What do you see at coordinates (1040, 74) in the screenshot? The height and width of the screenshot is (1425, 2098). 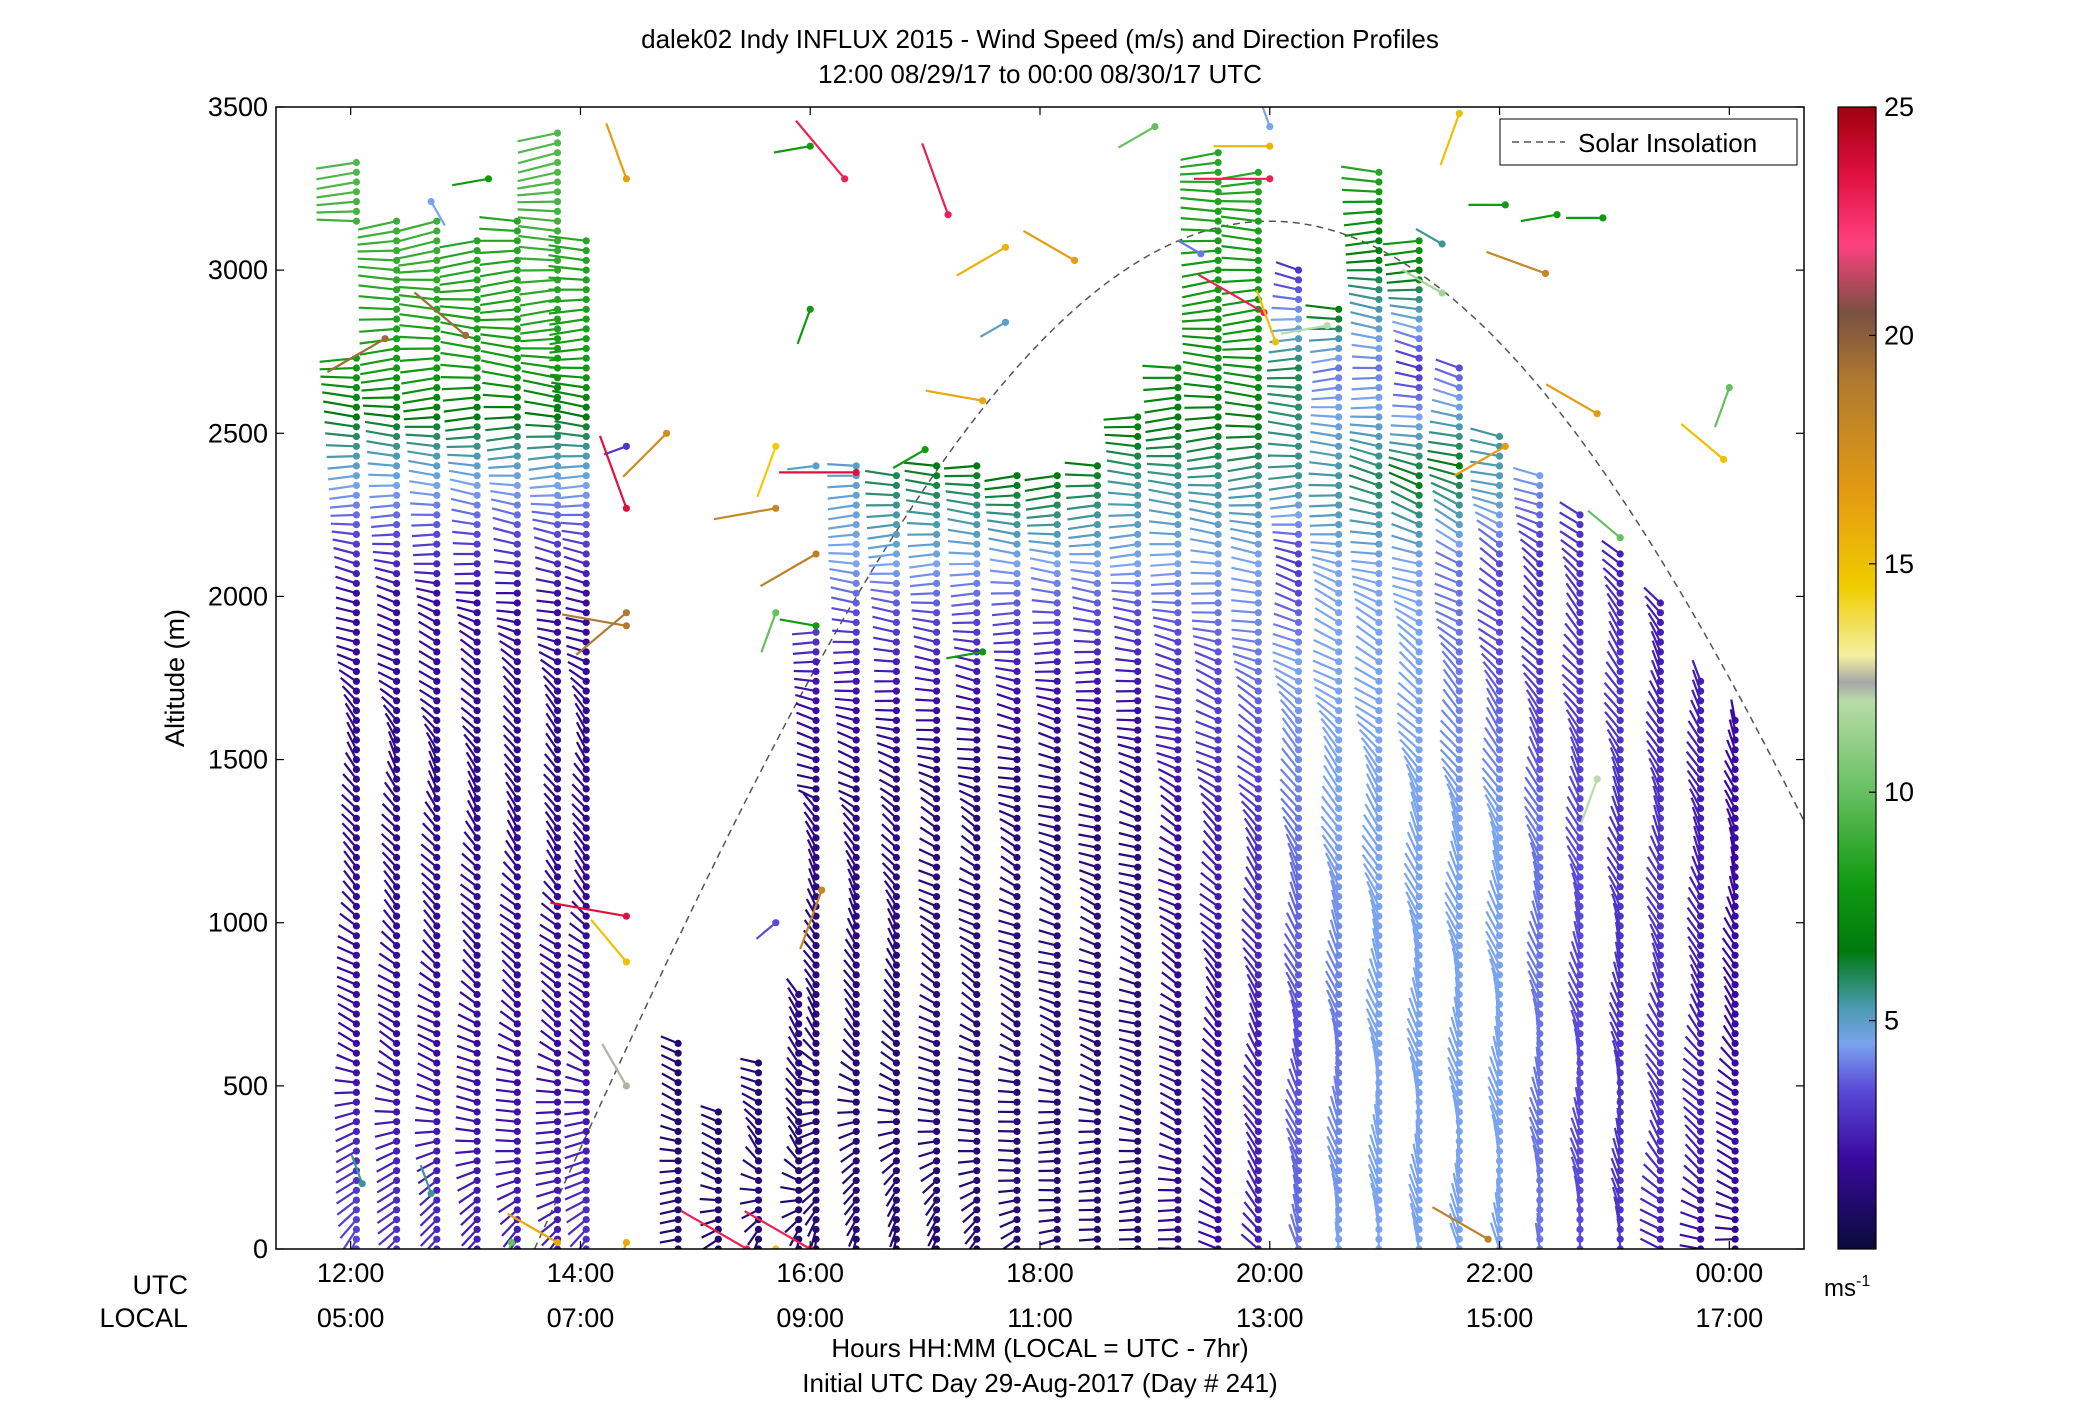 I see `chart-title-line2: 12:00 08/29/17 to 00:00 08/30/17 UTC` at bounding box center [1040, 74].